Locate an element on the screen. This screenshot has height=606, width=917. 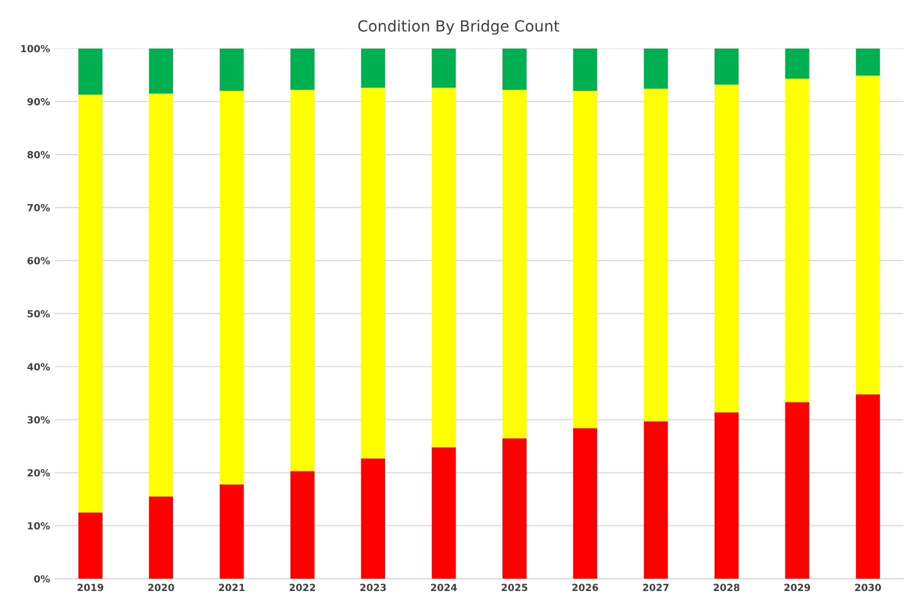
y-tick-label: 0% is located at coordinates (42, 579).